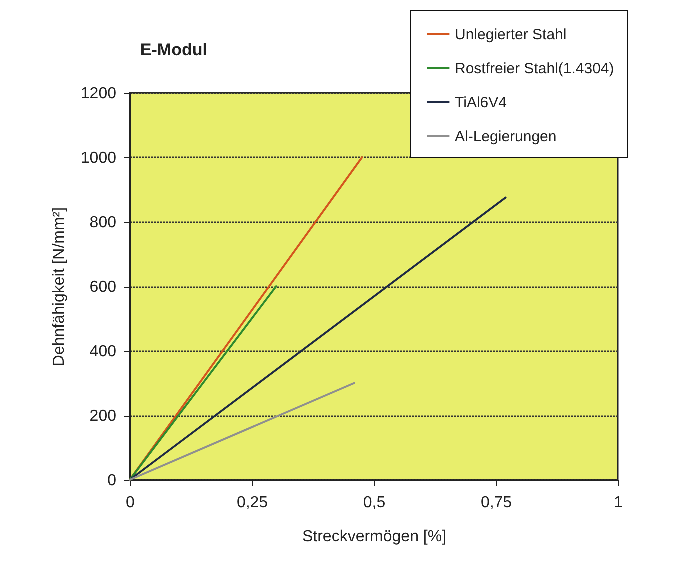  I want to click on y-tick-label: 1200, so click(98, 94).